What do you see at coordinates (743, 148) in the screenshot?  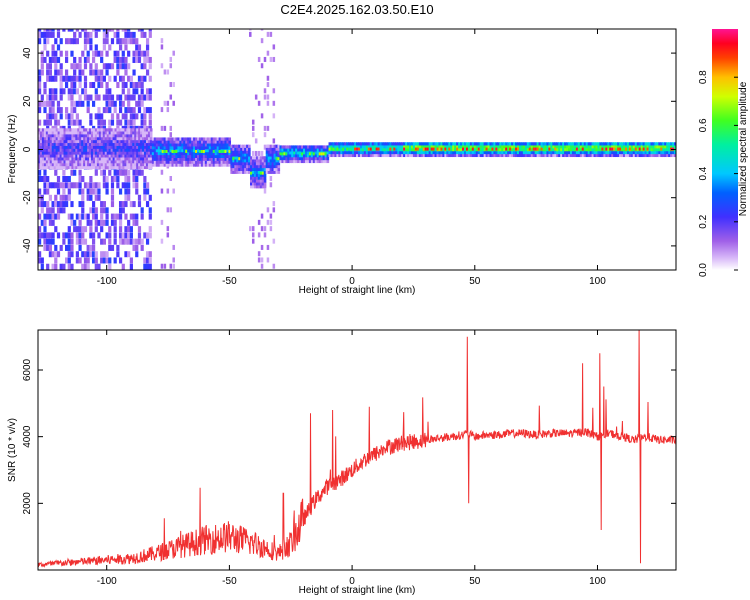 I see `colorbar-label: Normalized spectral amplitude` at bounding box center [743, 148].